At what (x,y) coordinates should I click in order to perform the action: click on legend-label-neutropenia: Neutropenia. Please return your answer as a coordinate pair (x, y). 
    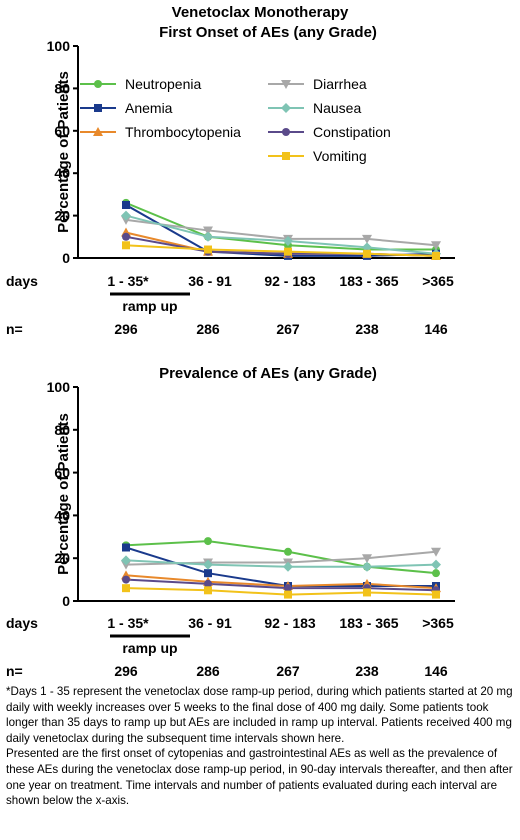
    Looking at the image, I should click on (163, 84).